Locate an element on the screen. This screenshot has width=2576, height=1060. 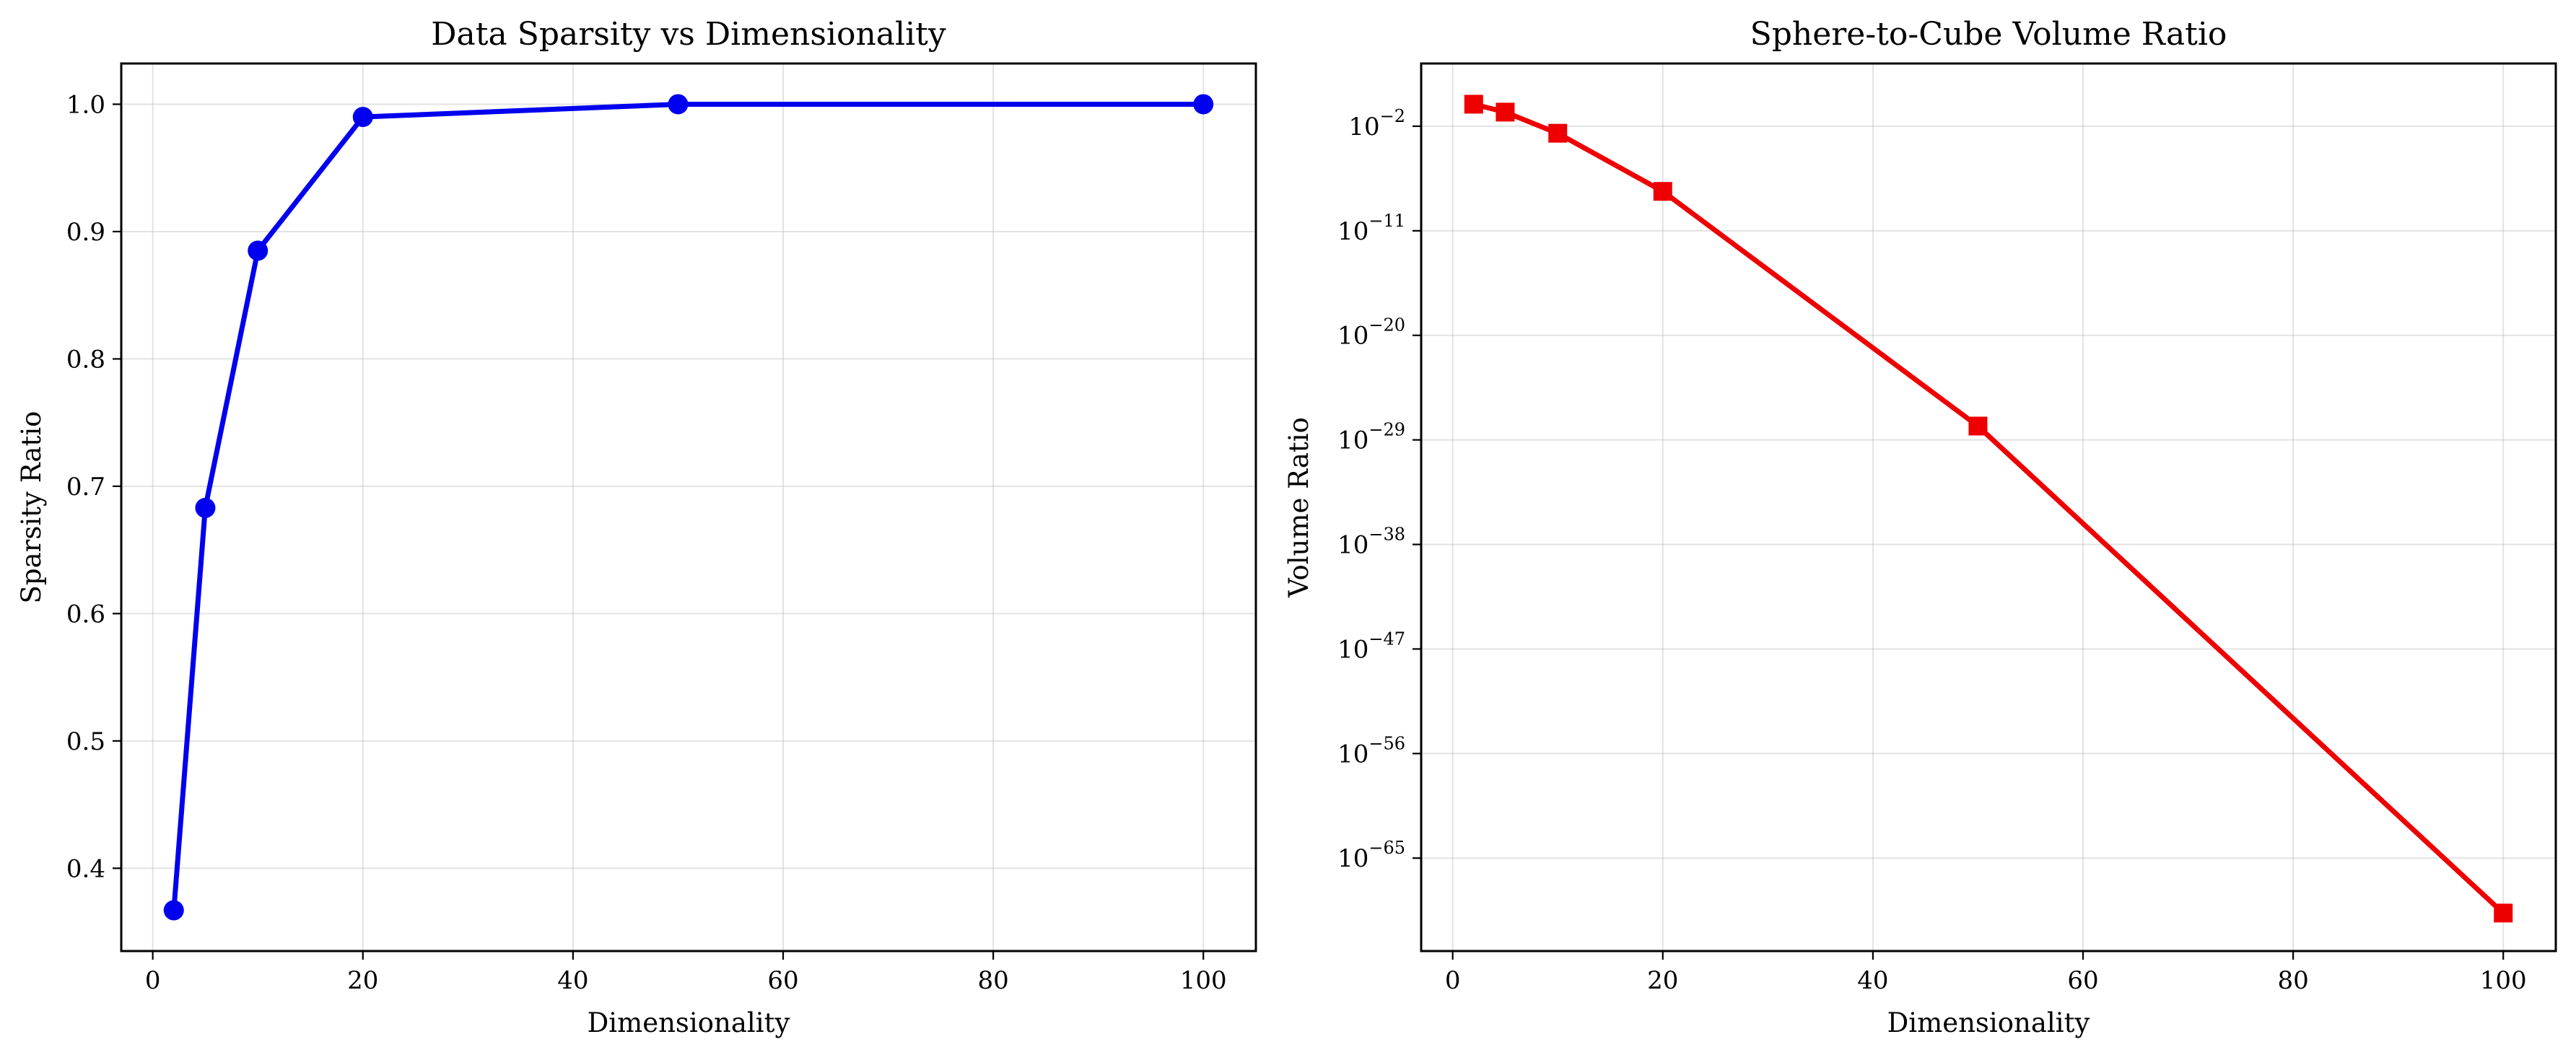
chart-title: Sphere-to-Cube Volume Ratio is located at coordinates (1988, 34).